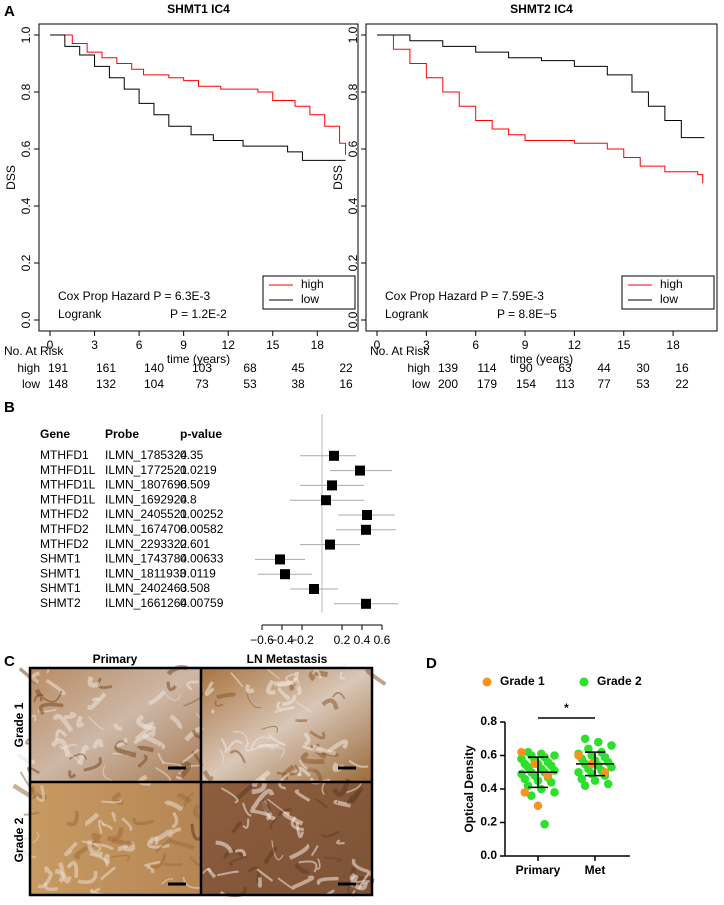  Describe the element at coordinates (448, 384) in the screenshot. I see `risk-count: 200` at that location.